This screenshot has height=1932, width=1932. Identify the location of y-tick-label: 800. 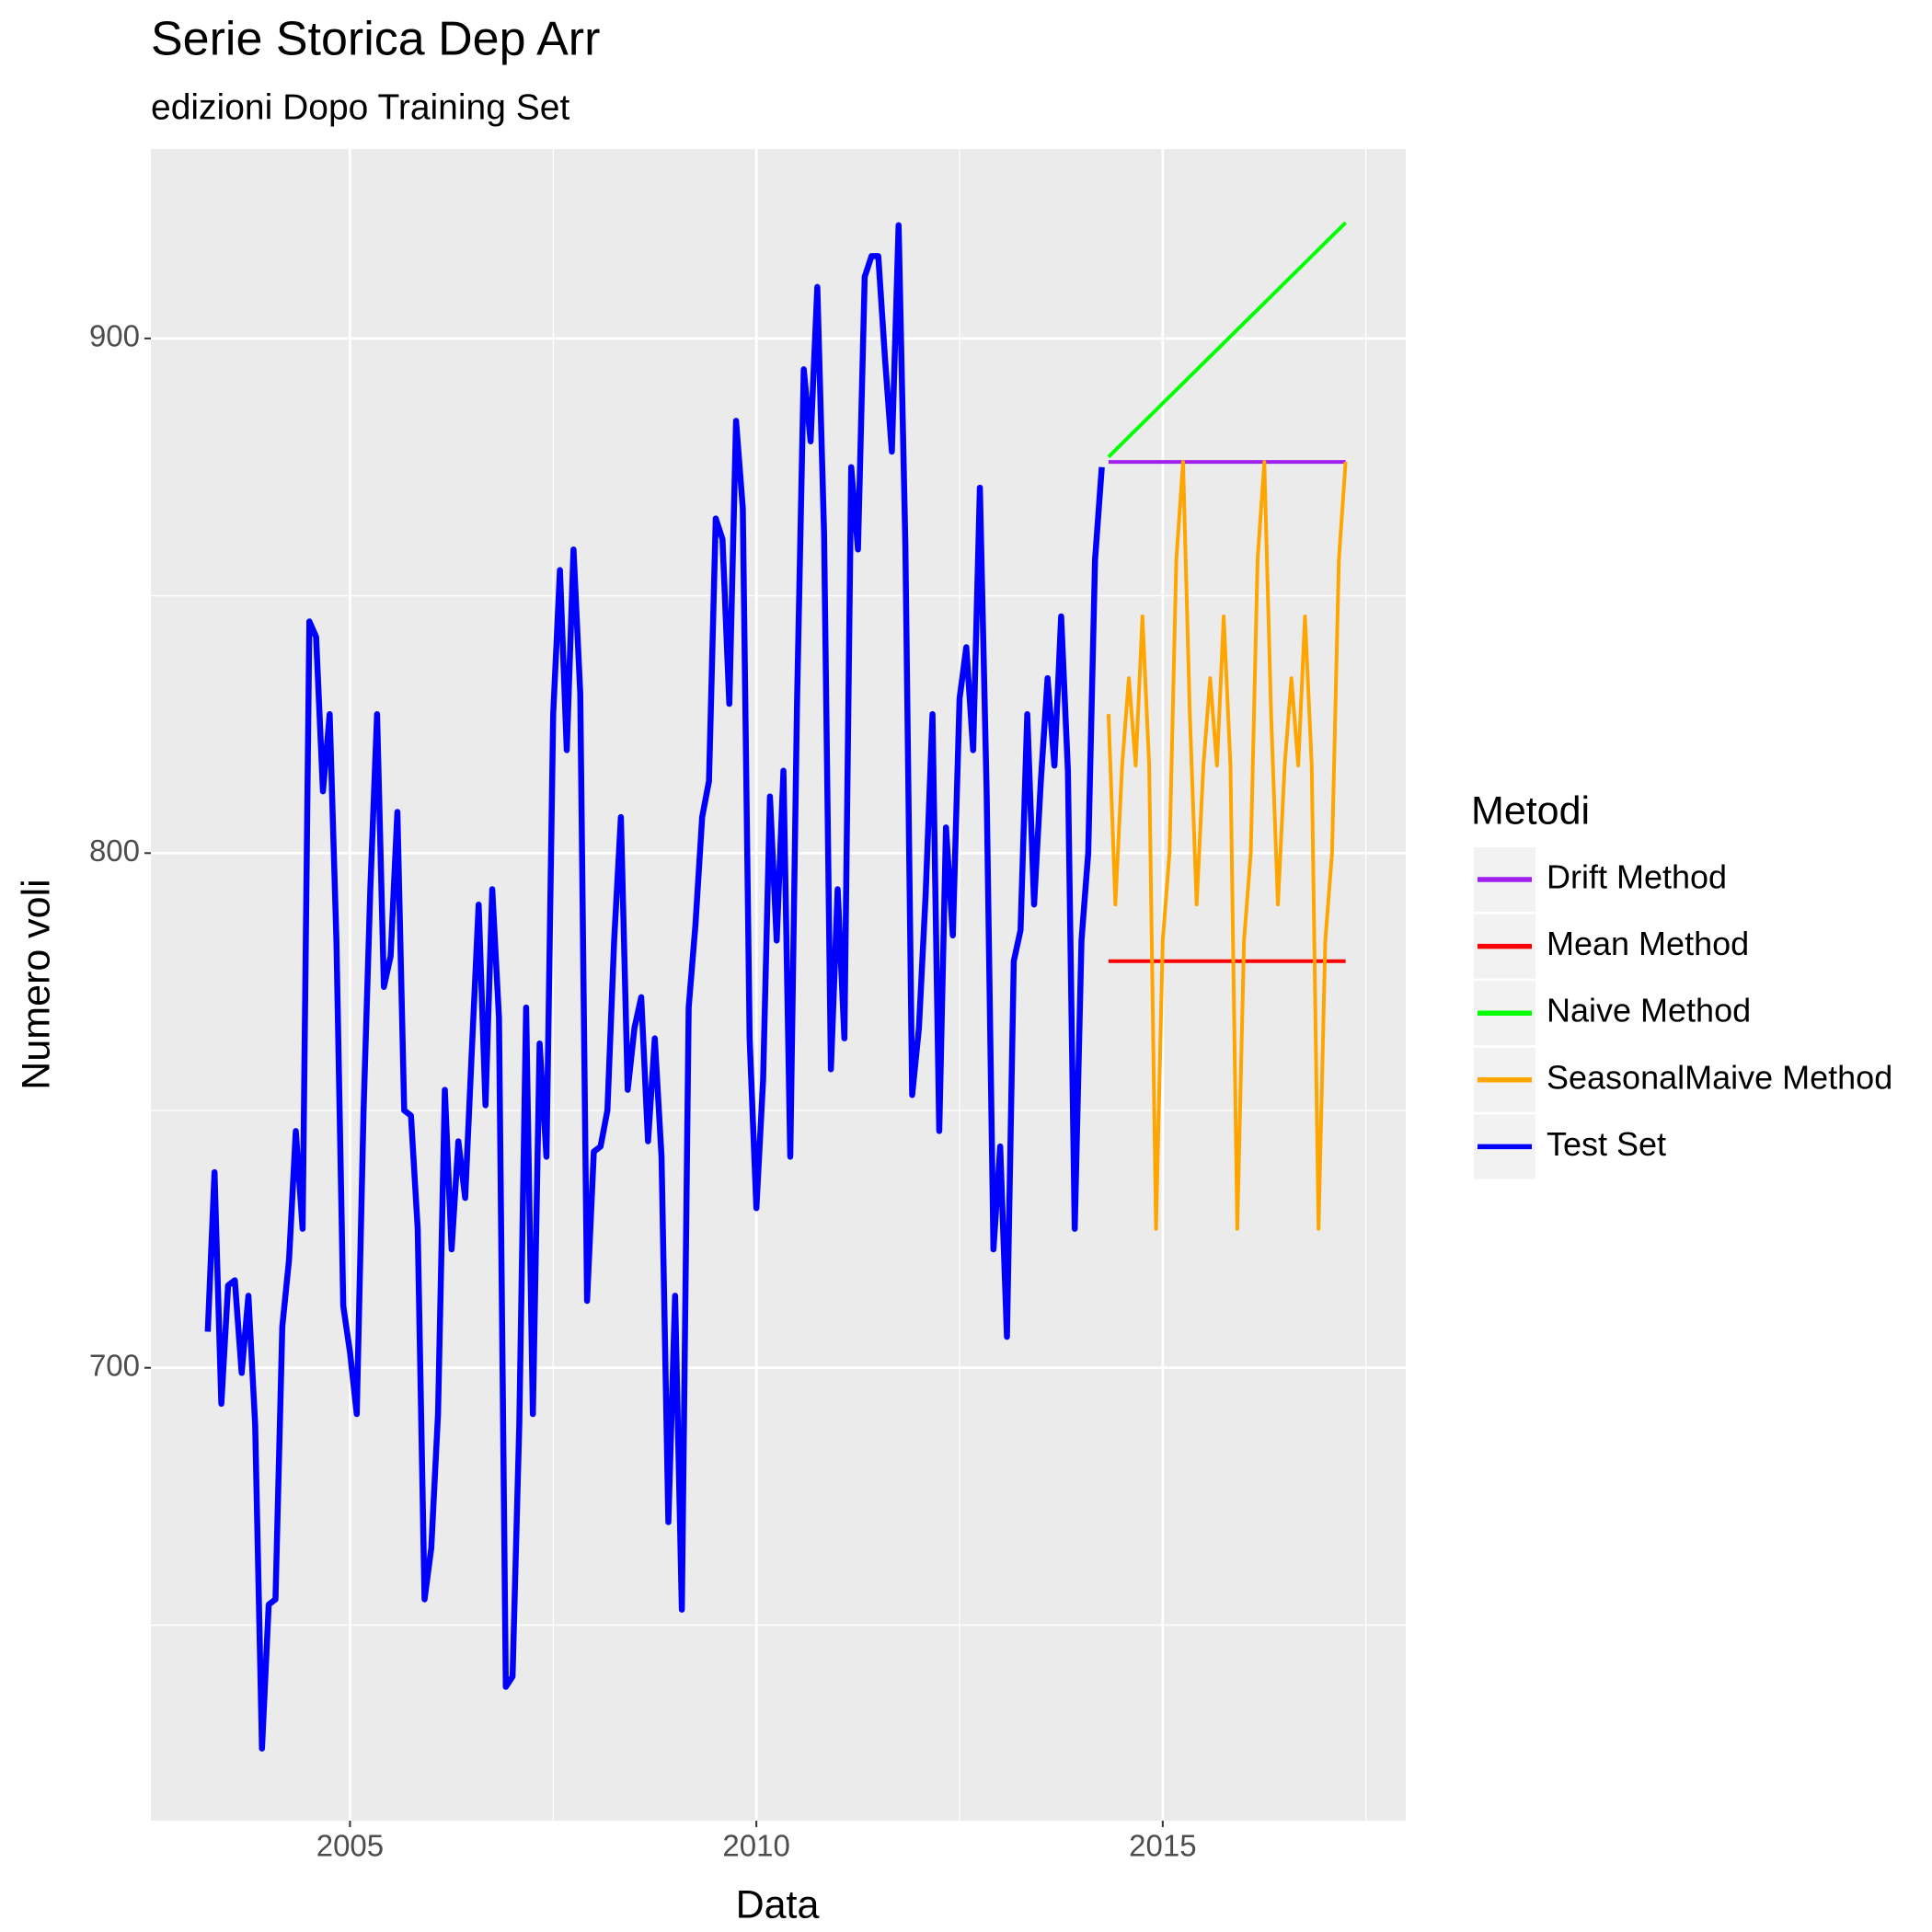
(114, 851).